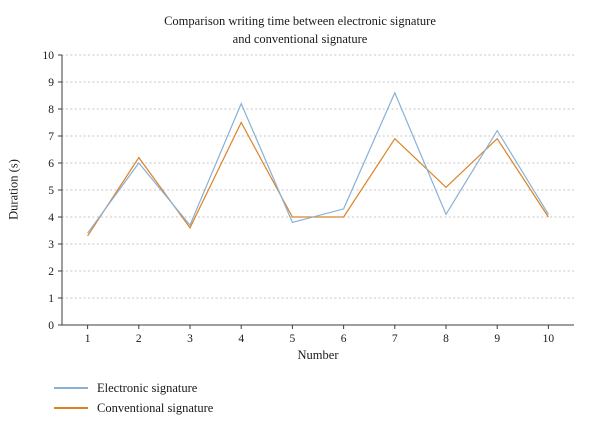  What do you see at coordinates (147, 387) in the screenshot?
I see `legend-label-electronic: Electronic signature` at bounding box center [147, 387].